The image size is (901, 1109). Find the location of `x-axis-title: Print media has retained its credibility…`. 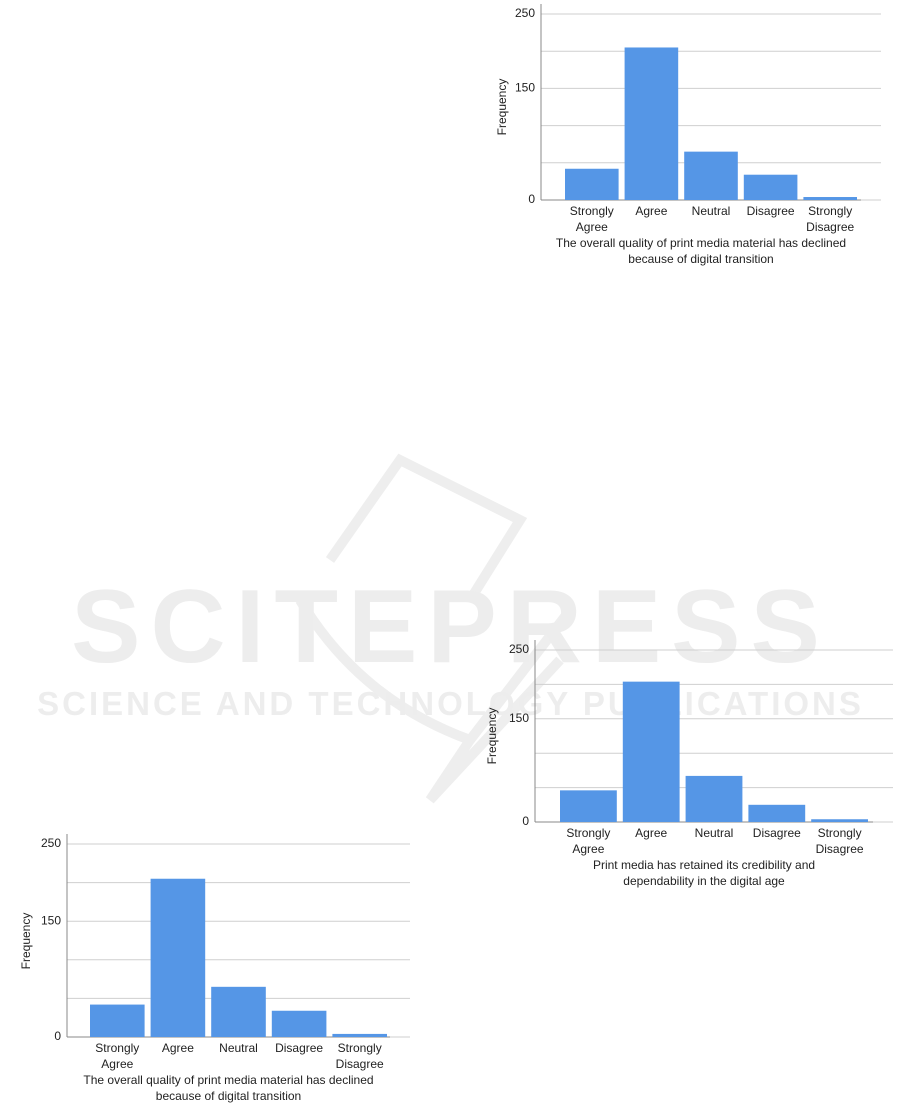

x-axis-title: Print media has retained its credibility… is located at coordinates (704, 873).